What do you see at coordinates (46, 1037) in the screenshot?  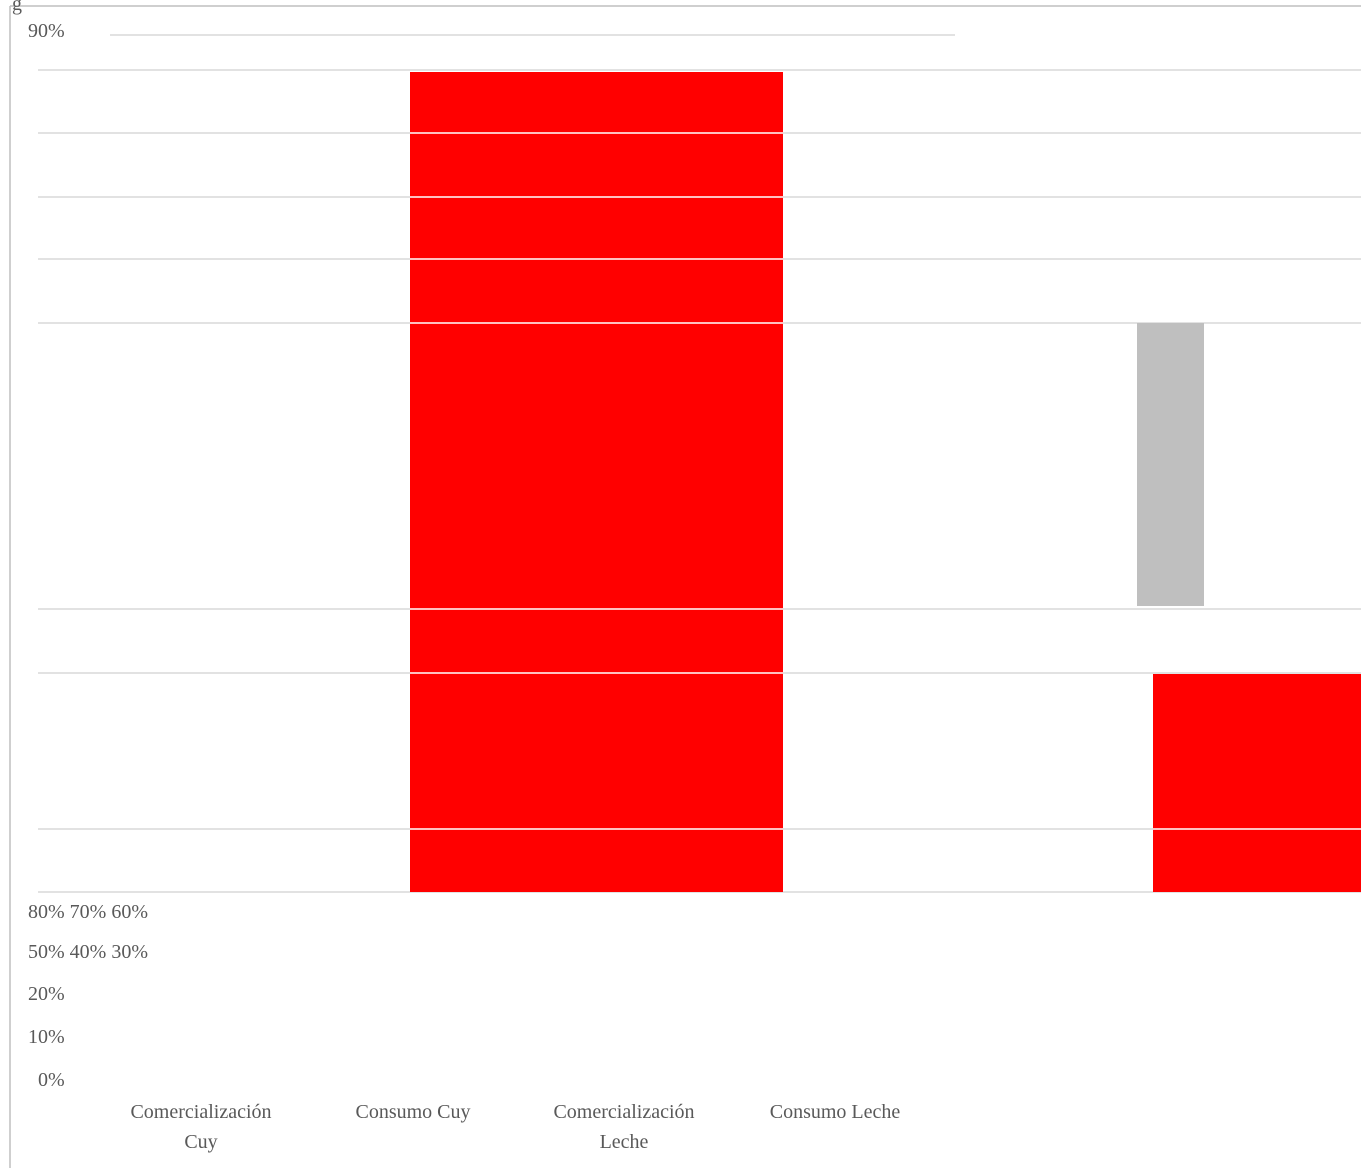 I see `tick-label: 10%` at bounding box center [46, 1037].